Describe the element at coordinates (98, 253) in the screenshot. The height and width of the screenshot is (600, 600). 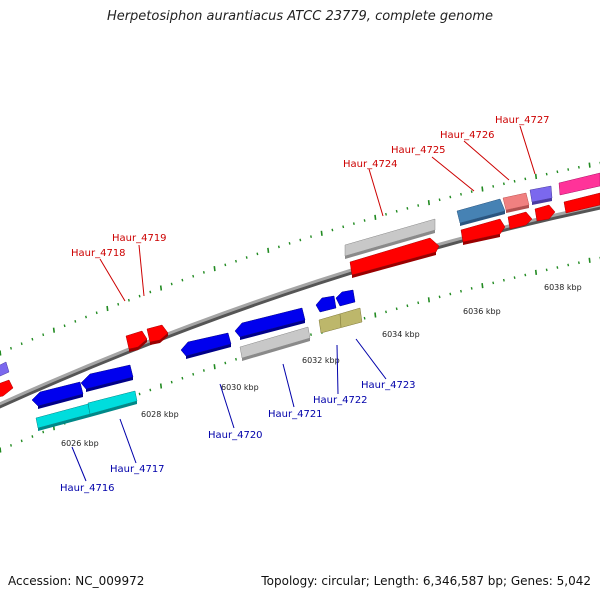
I see `gene-label-haur-4718: Haur_4718` at that location.